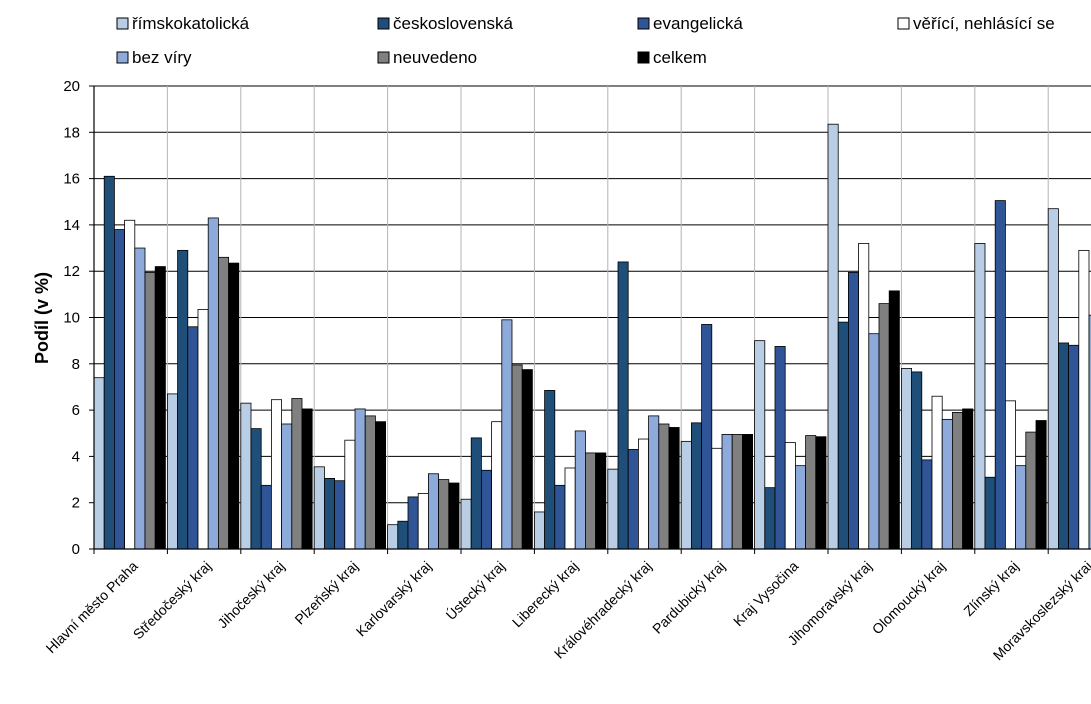 The height and width of the screenshot is (704, 1091). I want to click on x-category-label: Hlavní město Praha, so click(92, 607).